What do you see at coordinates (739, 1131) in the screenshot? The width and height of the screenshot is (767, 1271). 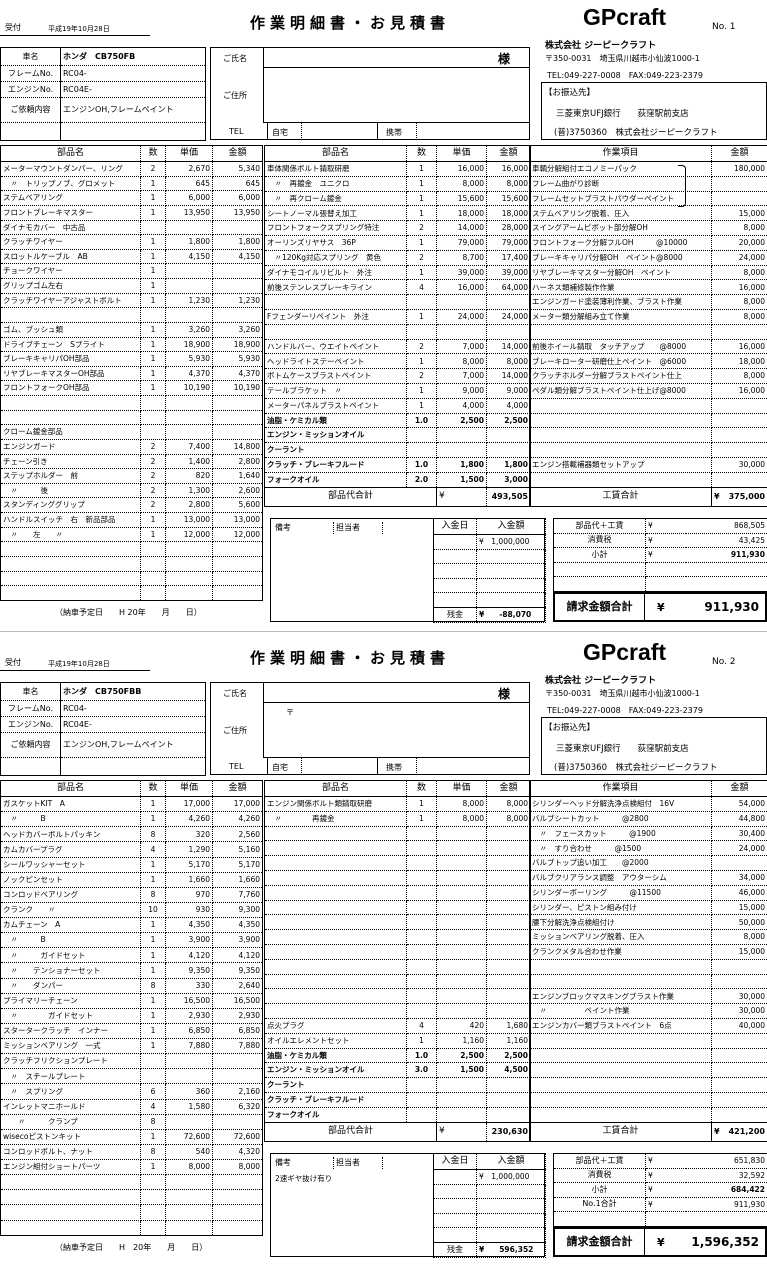 I see `work-total-value: ¥421,200` at bounding box center [739, 1131].